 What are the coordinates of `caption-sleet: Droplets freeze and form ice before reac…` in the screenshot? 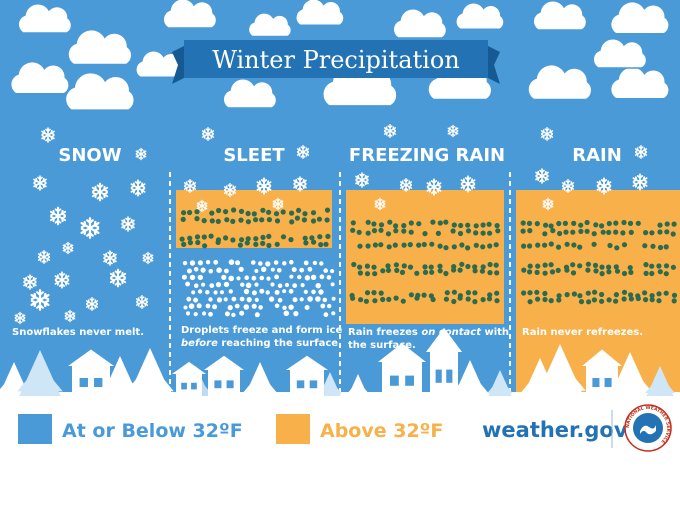 It's located at (263, 337).